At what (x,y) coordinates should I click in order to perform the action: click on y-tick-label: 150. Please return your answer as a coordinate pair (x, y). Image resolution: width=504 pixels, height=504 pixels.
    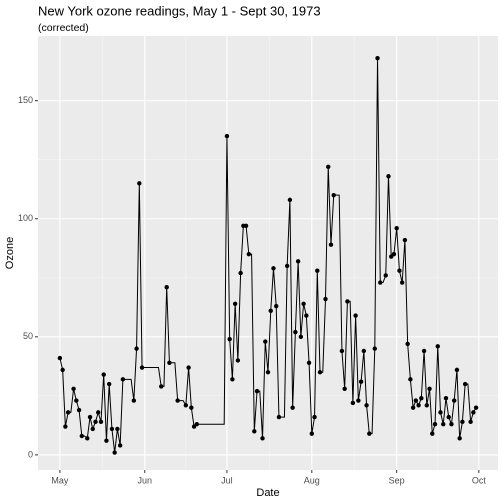
    Looking at the image, I should click on (25, 100).